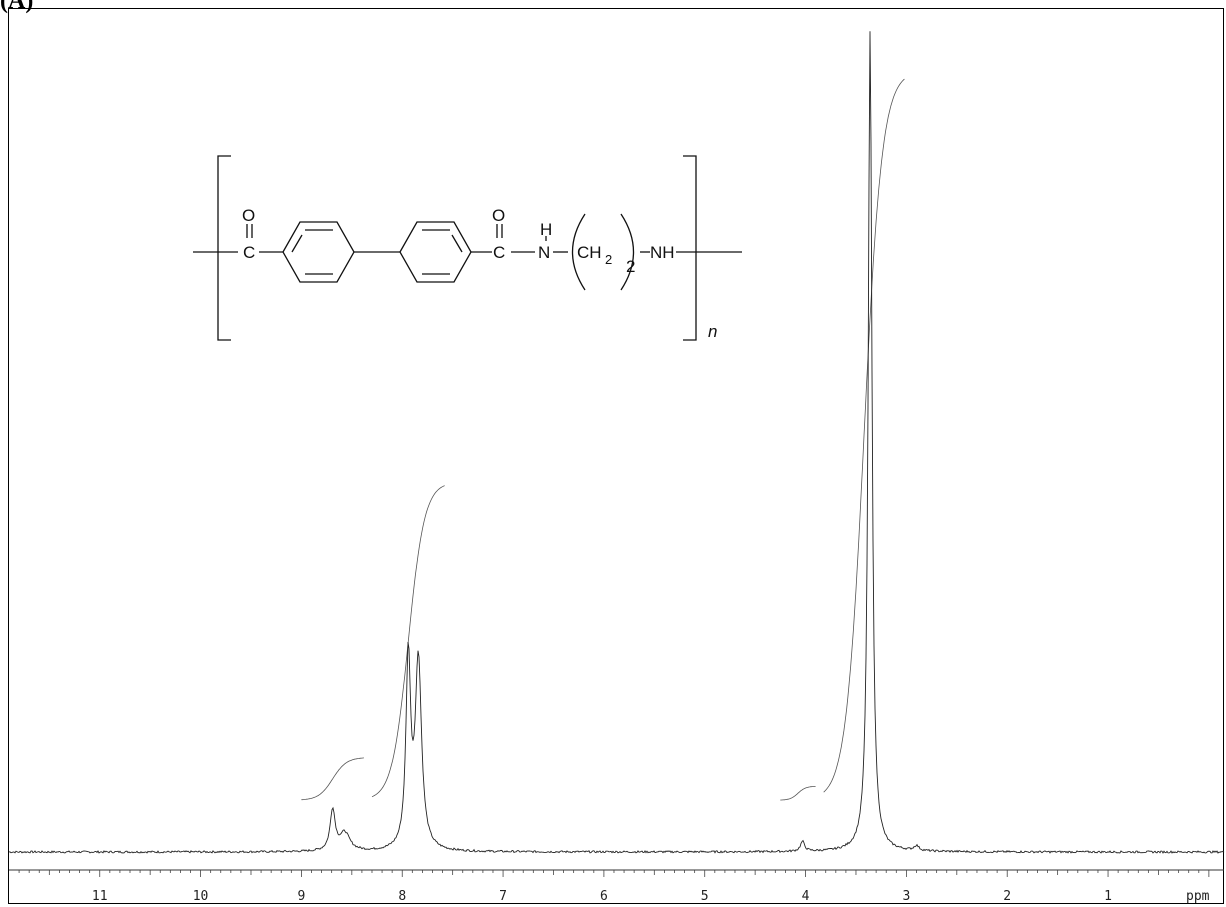 The height and width of the screenshot is (907, 1226). I want to click on carbonyl-c-right: C, so click(499, 252).